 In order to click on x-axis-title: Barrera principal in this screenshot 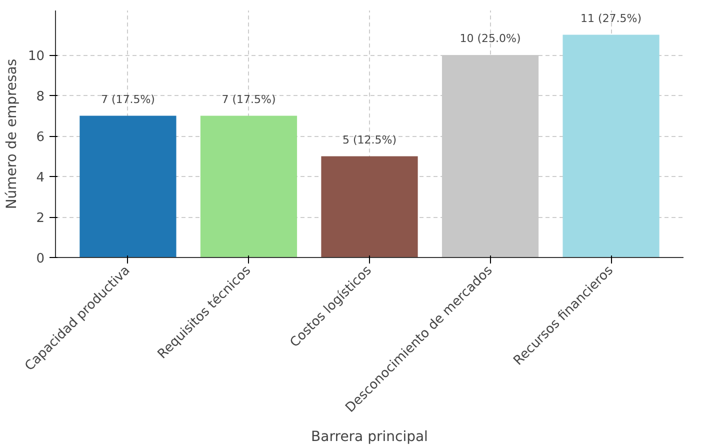, I will do `click(369, 437)`.